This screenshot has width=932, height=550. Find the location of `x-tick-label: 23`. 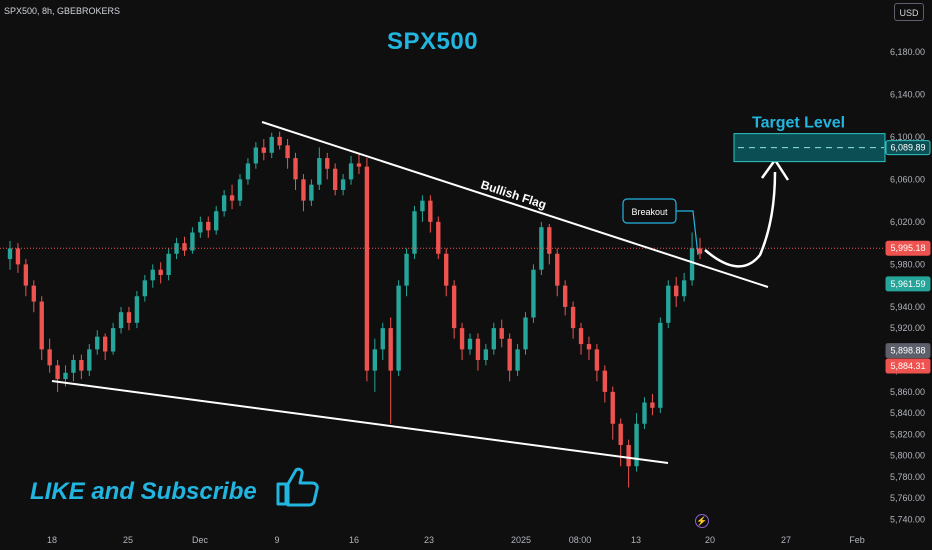

x-tick-label: 23 is located at coordinates (429, 540).